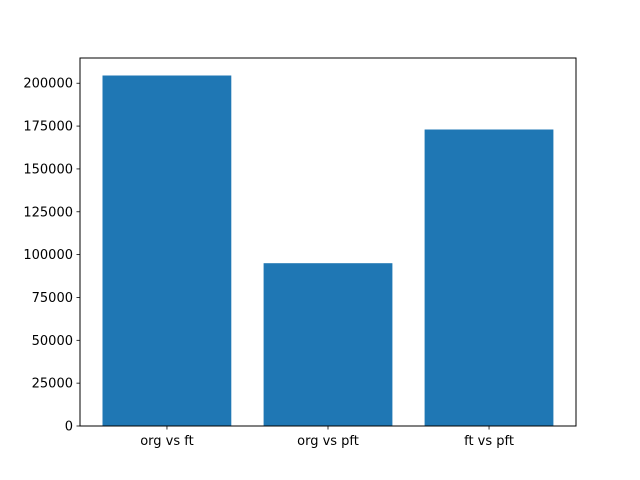 The width and height of the screenshot is (640, 480). I want to click on x-tick-label-0: org vs ft, so click(167, 441).